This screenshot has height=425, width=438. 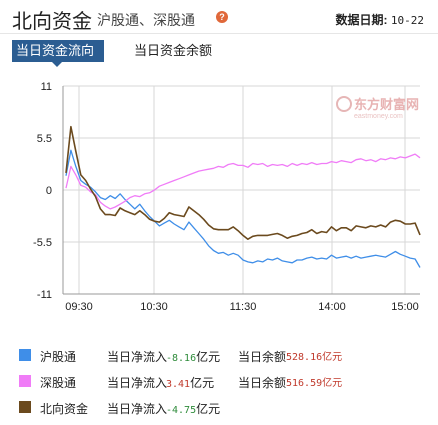 I want to click on swatch-sh, so click(x=25, y=355).